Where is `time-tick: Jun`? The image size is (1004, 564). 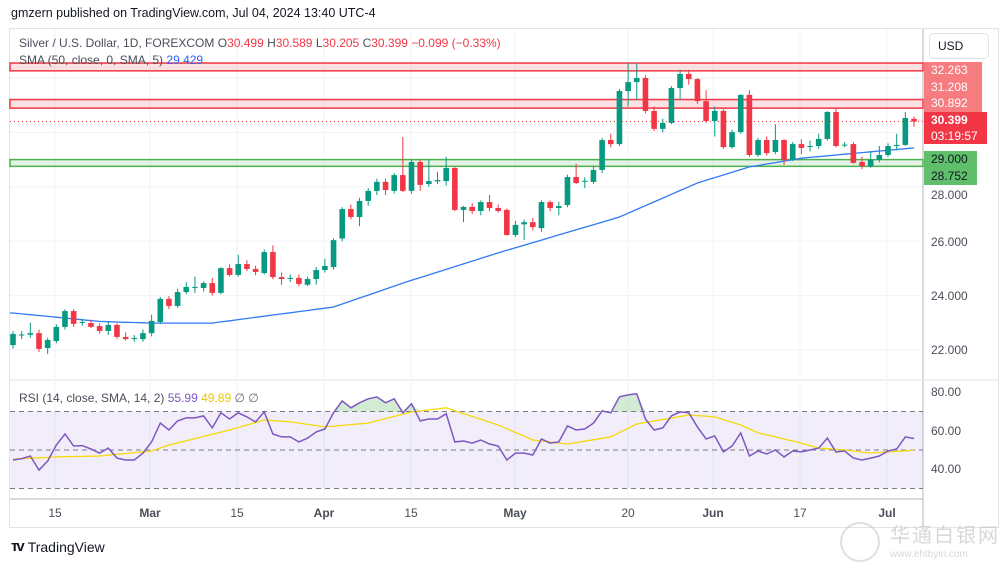 time-tick: Jun is located at coordinates (713, 513).